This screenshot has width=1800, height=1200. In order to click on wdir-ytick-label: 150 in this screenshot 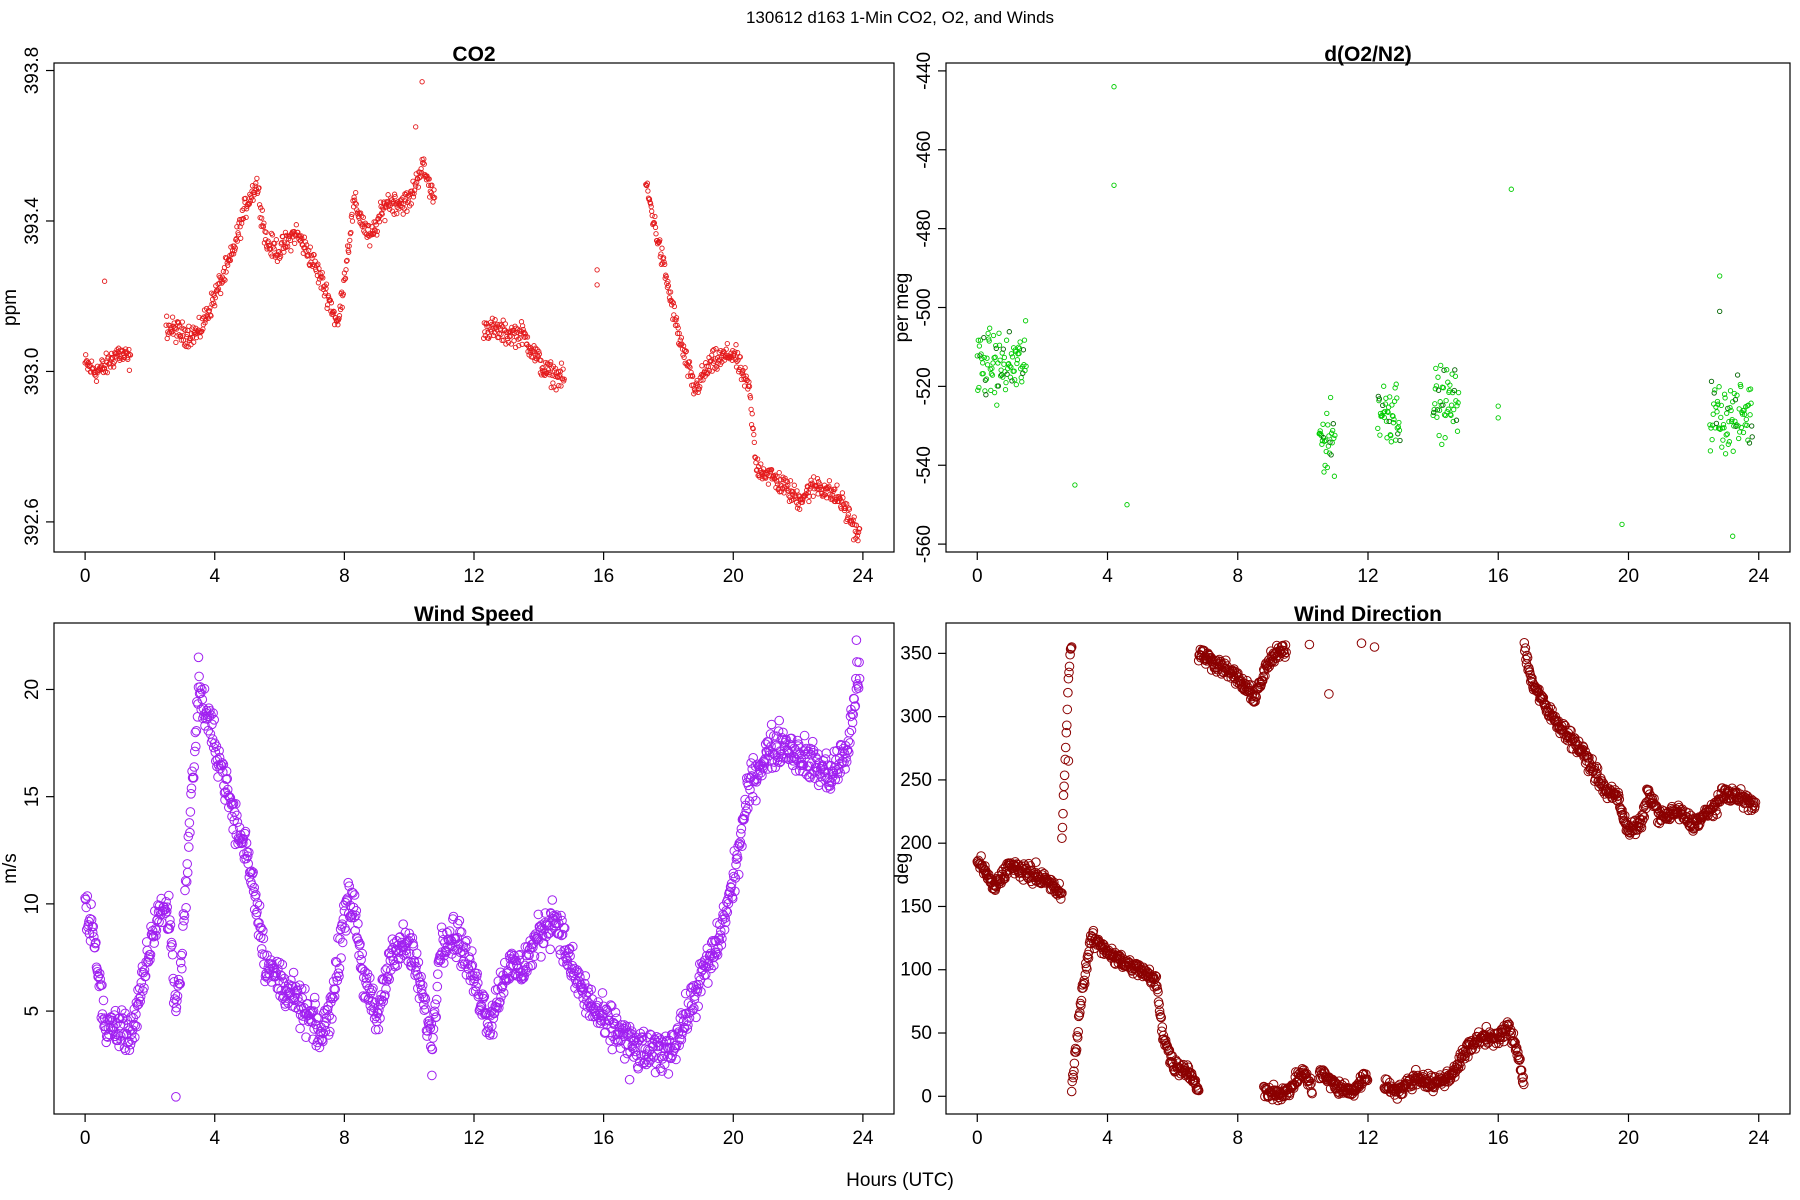, I will do `click(916, 906)`.